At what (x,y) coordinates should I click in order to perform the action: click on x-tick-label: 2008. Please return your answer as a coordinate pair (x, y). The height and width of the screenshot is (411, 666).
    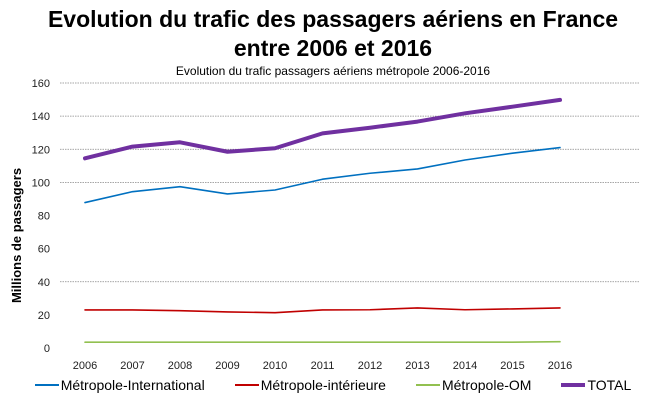
    Looking at the image, I should click on (180, 366).